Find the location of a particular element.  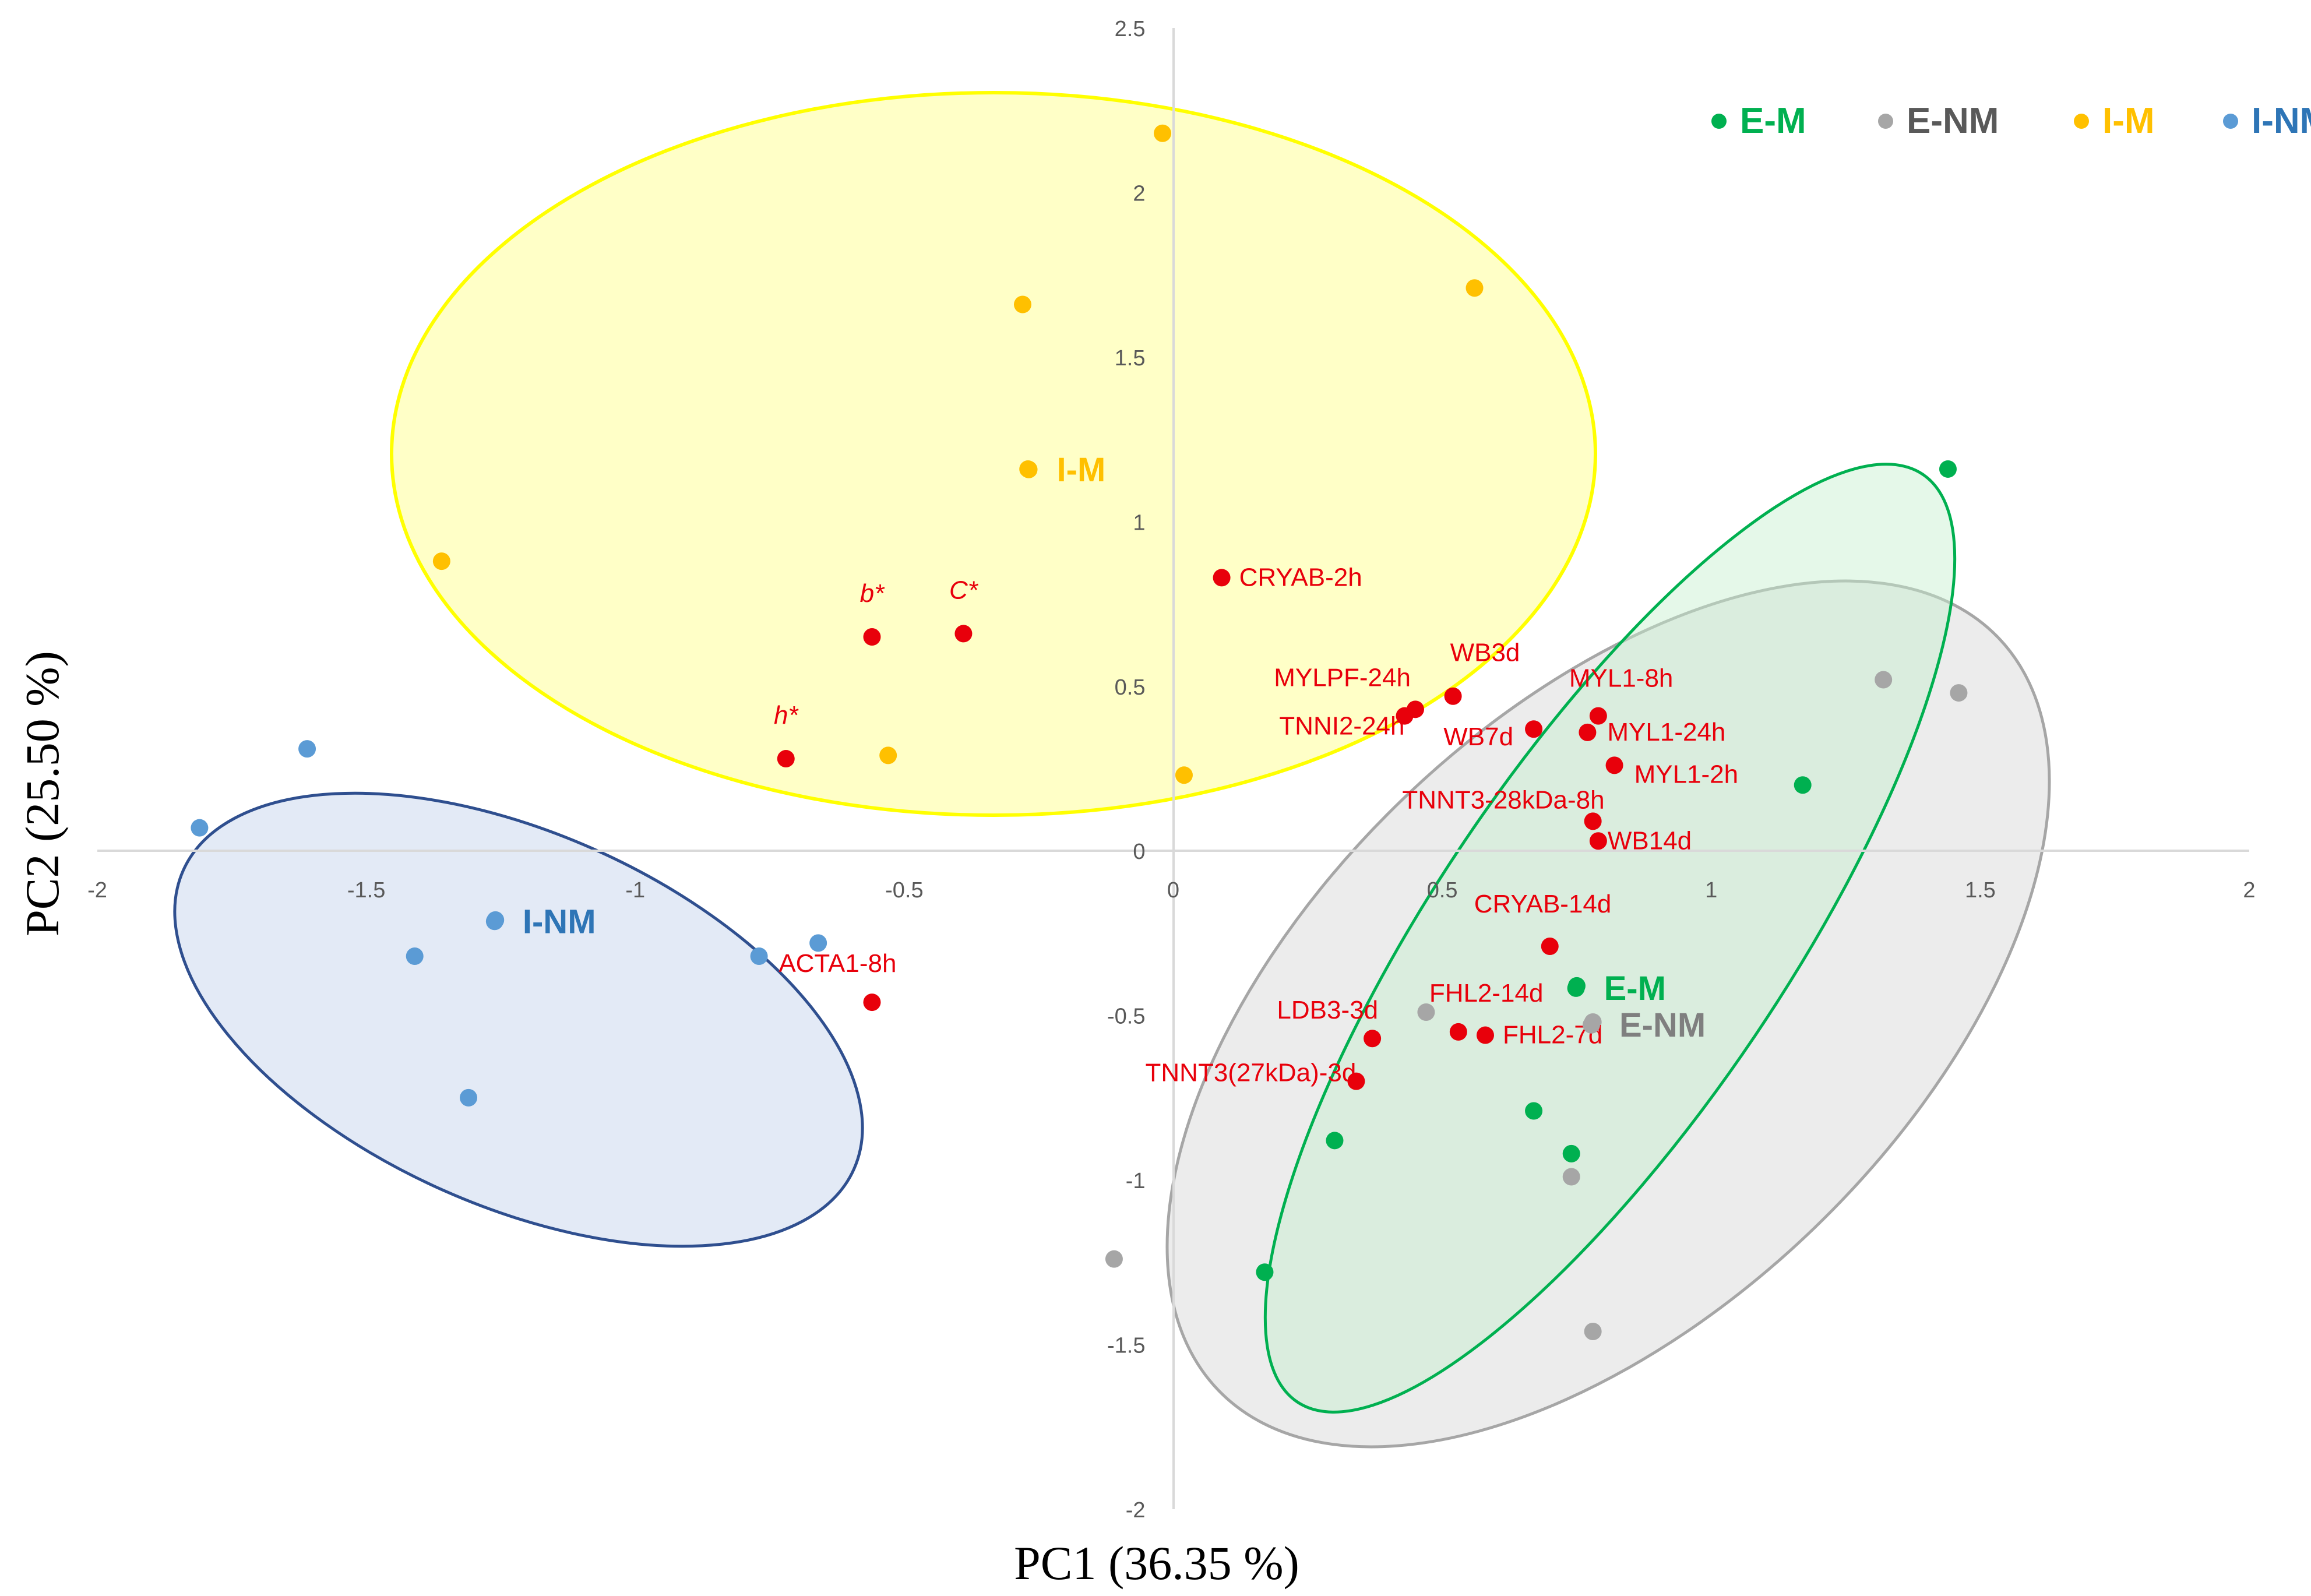

variable-point-myl1-8h is located at coordinates (1598, 716).